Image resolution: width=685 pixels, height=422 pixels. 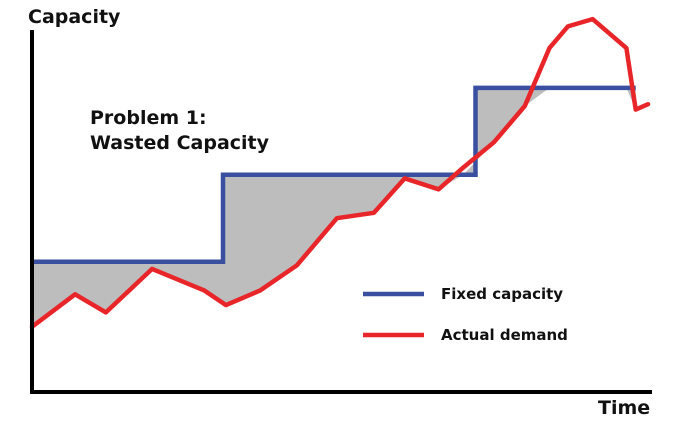 What do you see at coordinates (465, 314) in the screenshot?
I see `legend: Fixed capacity Actual demand` at bounding box center [465, 314].